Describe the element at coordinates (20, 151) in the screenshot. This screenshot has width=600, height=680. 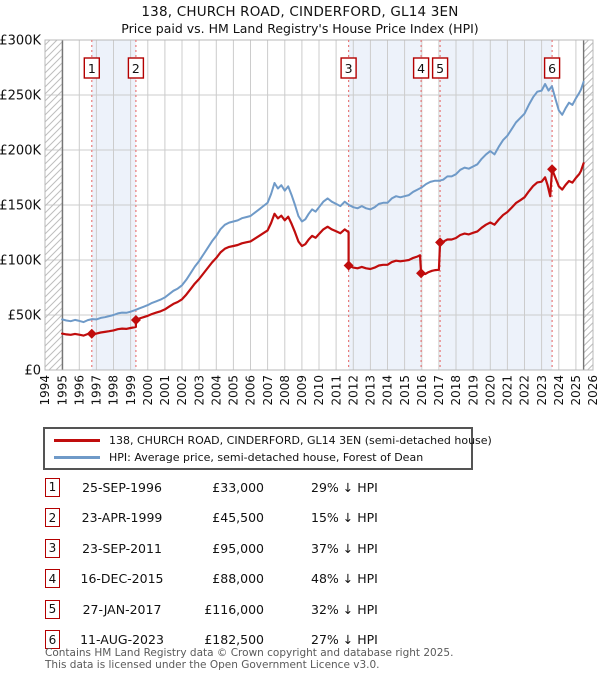
I see `y-tick-label: £200K` at that location.